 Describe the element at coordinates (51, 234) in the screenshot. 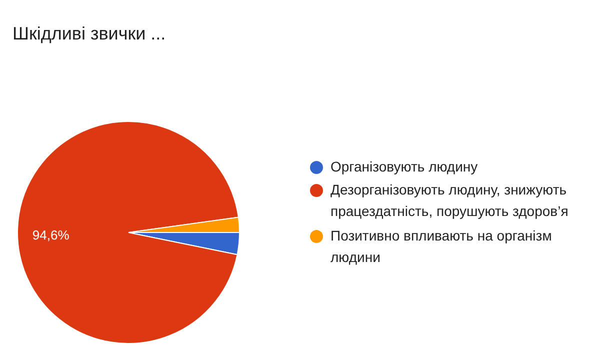

I see `data-label: 94,6%` at that location.